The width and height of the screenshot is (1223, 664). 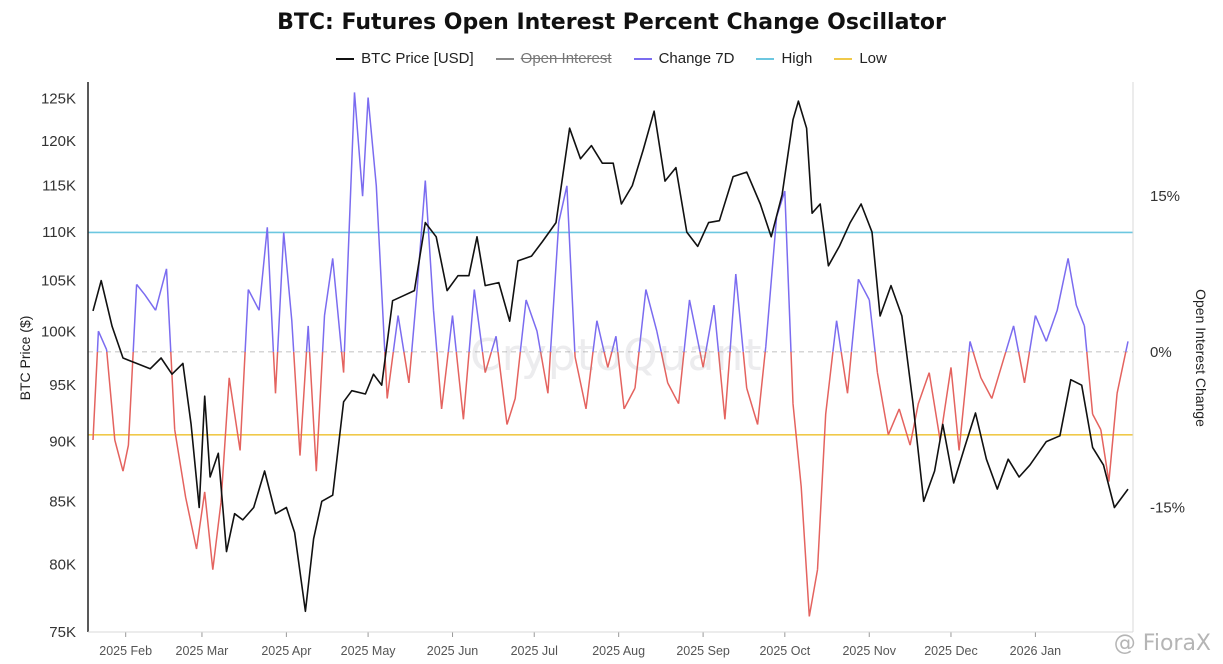 I want to click on right-tick-label: -15%, so click(x=1167, y=507).